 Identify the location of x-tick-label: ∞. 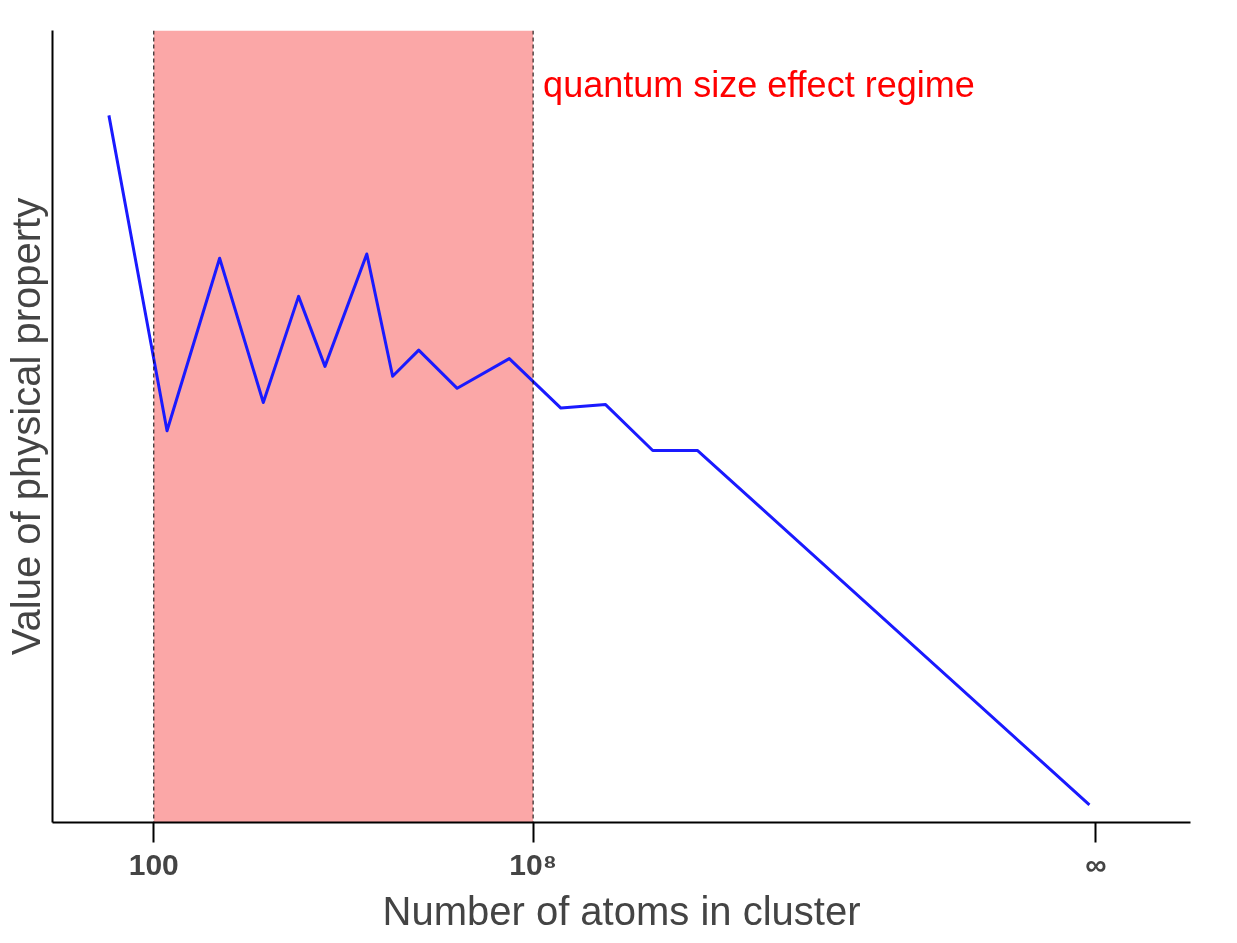
(1096, 864).